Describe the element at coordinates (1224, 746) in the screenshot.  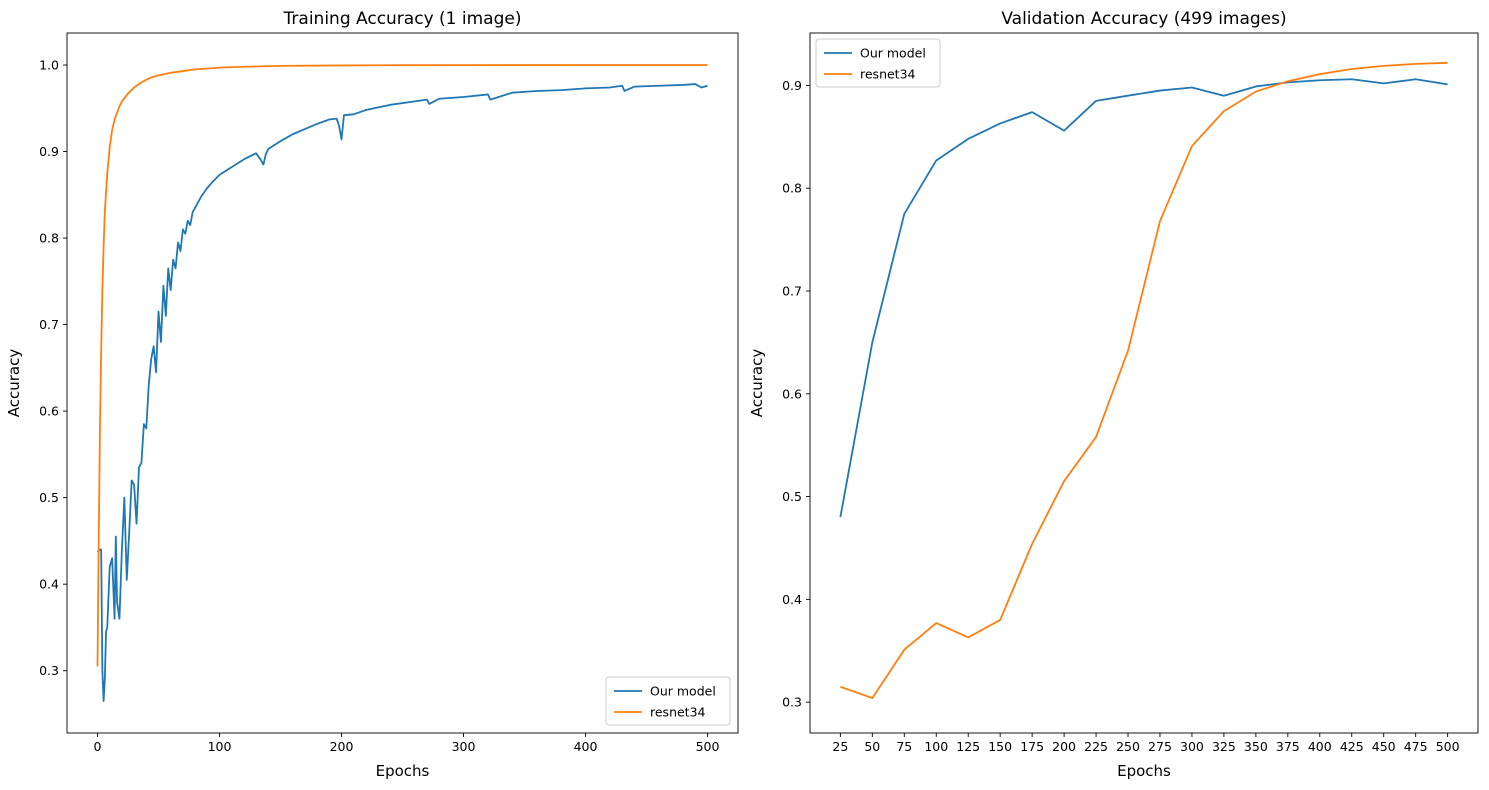
I see `x-tick-label: 325` at that location.